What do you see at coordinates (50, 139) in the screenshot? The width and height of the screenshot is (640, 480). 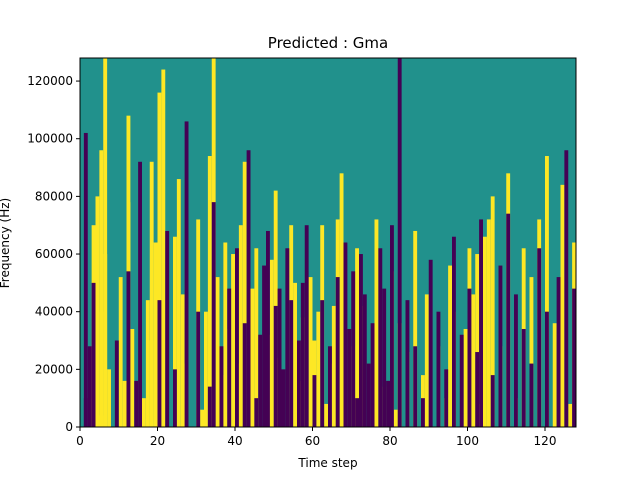 I see `y-tick-label: 100000` at bounding box center [50, 139].